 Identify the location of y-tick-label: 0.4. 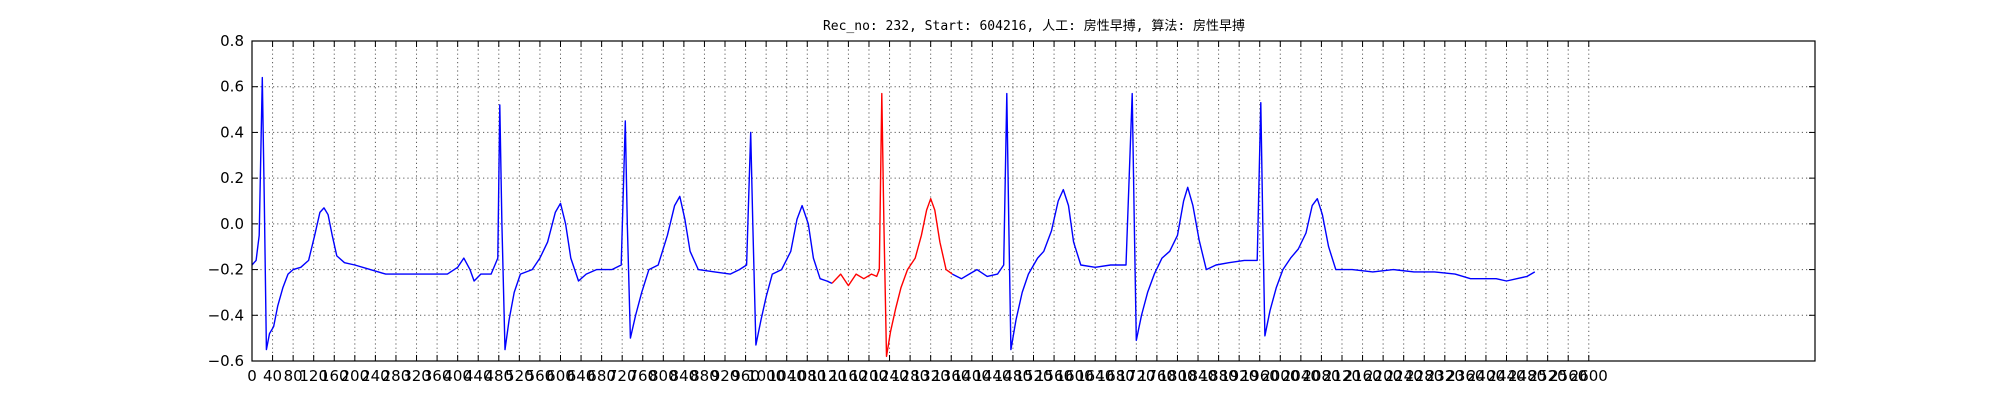
(232, 132).